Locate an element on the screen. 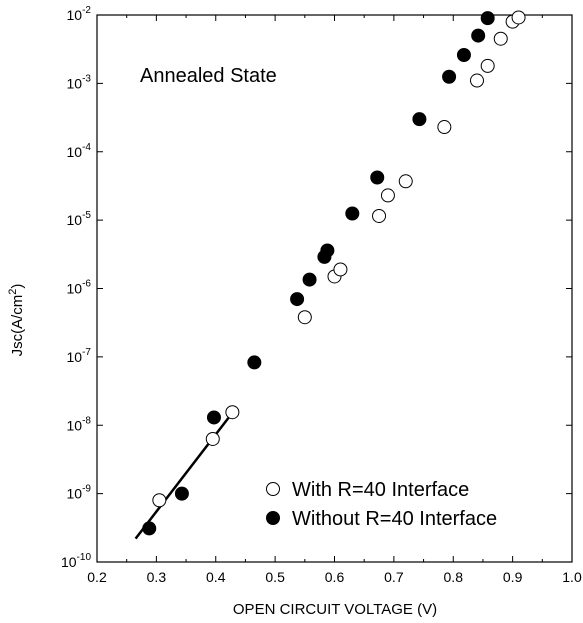  fit-line is located at coordinates (184, 475).